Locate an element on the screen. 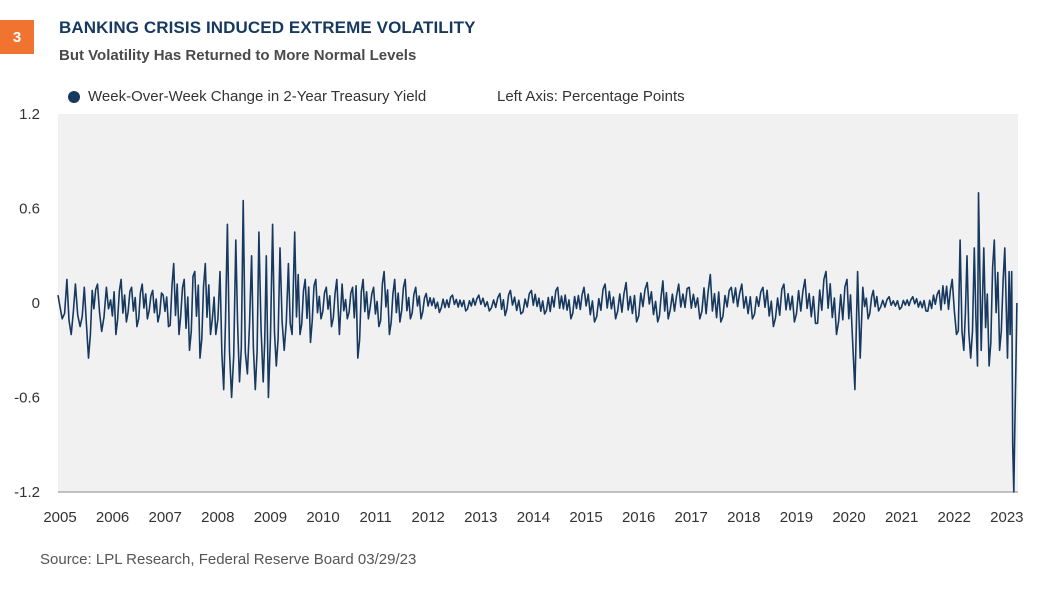 This screenshot has width=1050, height=599. x-tick-label: 2011 is located at coordinates (375, 517).